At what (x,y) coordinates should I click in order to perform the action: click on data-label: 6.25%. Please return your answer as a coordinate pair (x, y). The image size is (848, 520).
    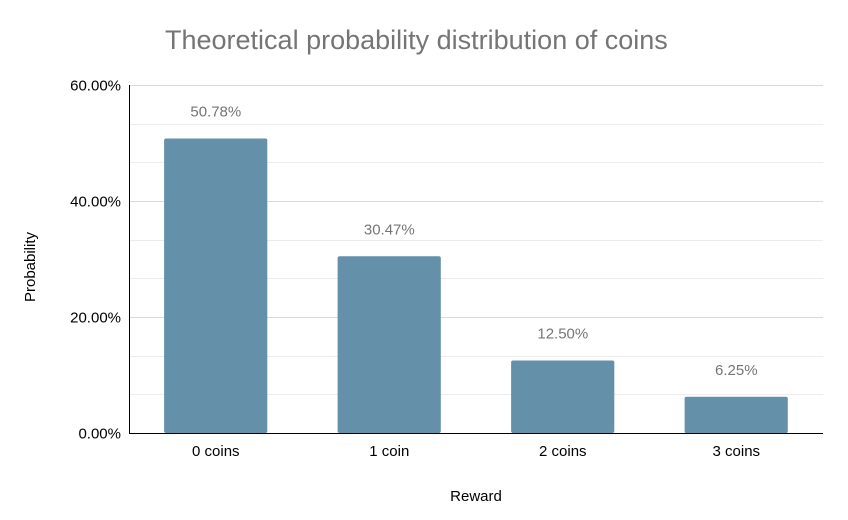
    Looking at the image, I should click on (736, 370).